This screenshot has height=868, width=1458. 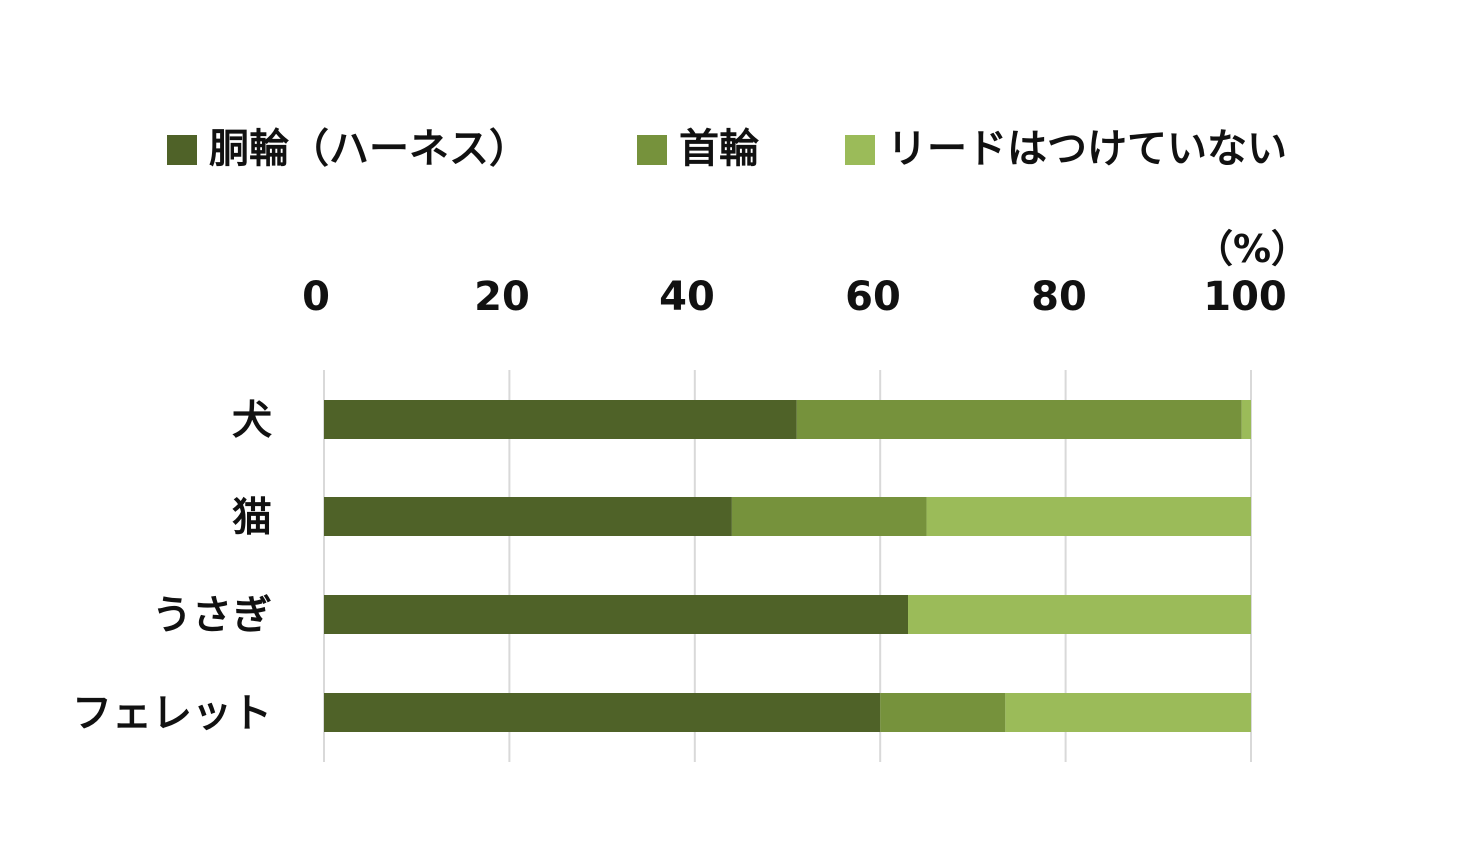 What do you see at coordinates (873, 297) in the screenshot?
I see `x-tick-label: 60` at bounding box center [873, 297].